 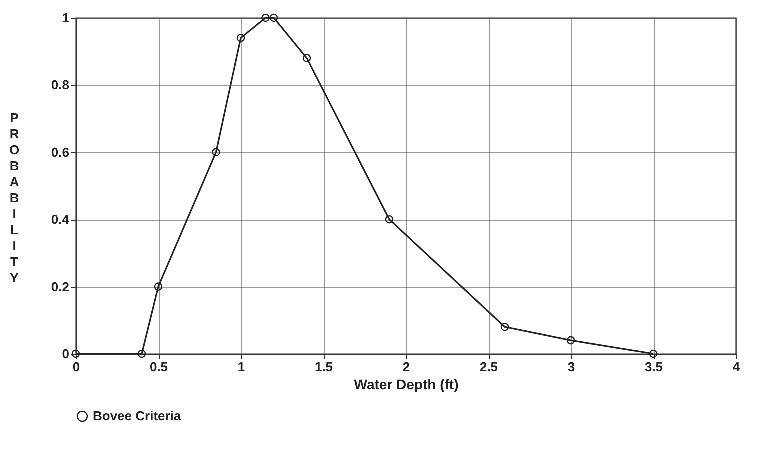 I want to click on x-axis-title: Water Depth (ft), so click(x=406, y=384).